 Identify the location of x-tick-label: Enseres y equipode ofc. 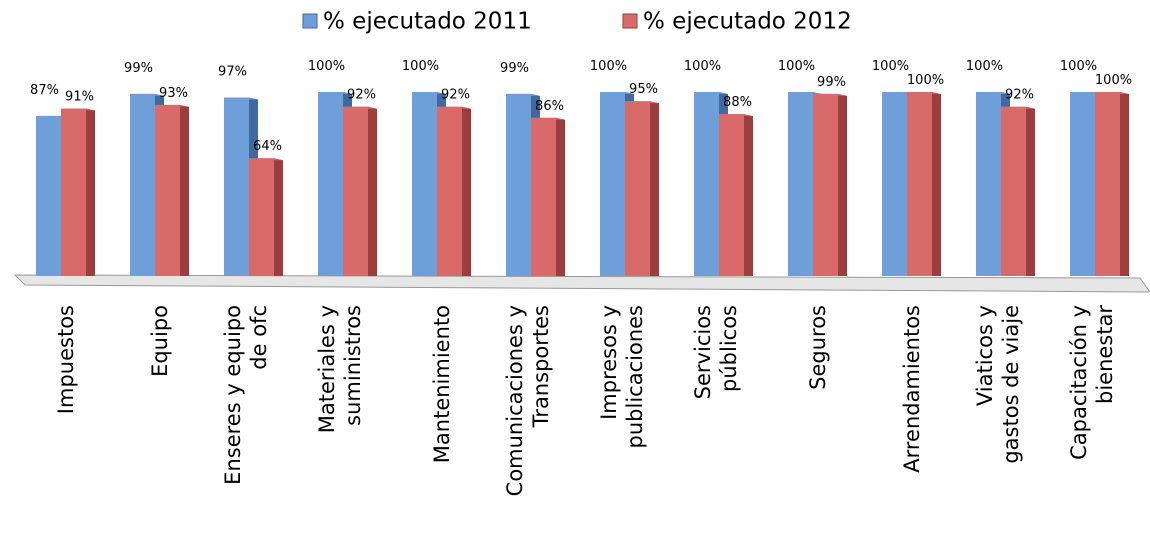
(246, 395).